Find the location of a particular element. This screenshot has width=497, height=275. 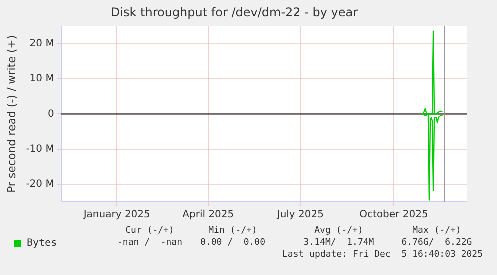

y-tick-label: 10 M is located at coordinates (42, 79).